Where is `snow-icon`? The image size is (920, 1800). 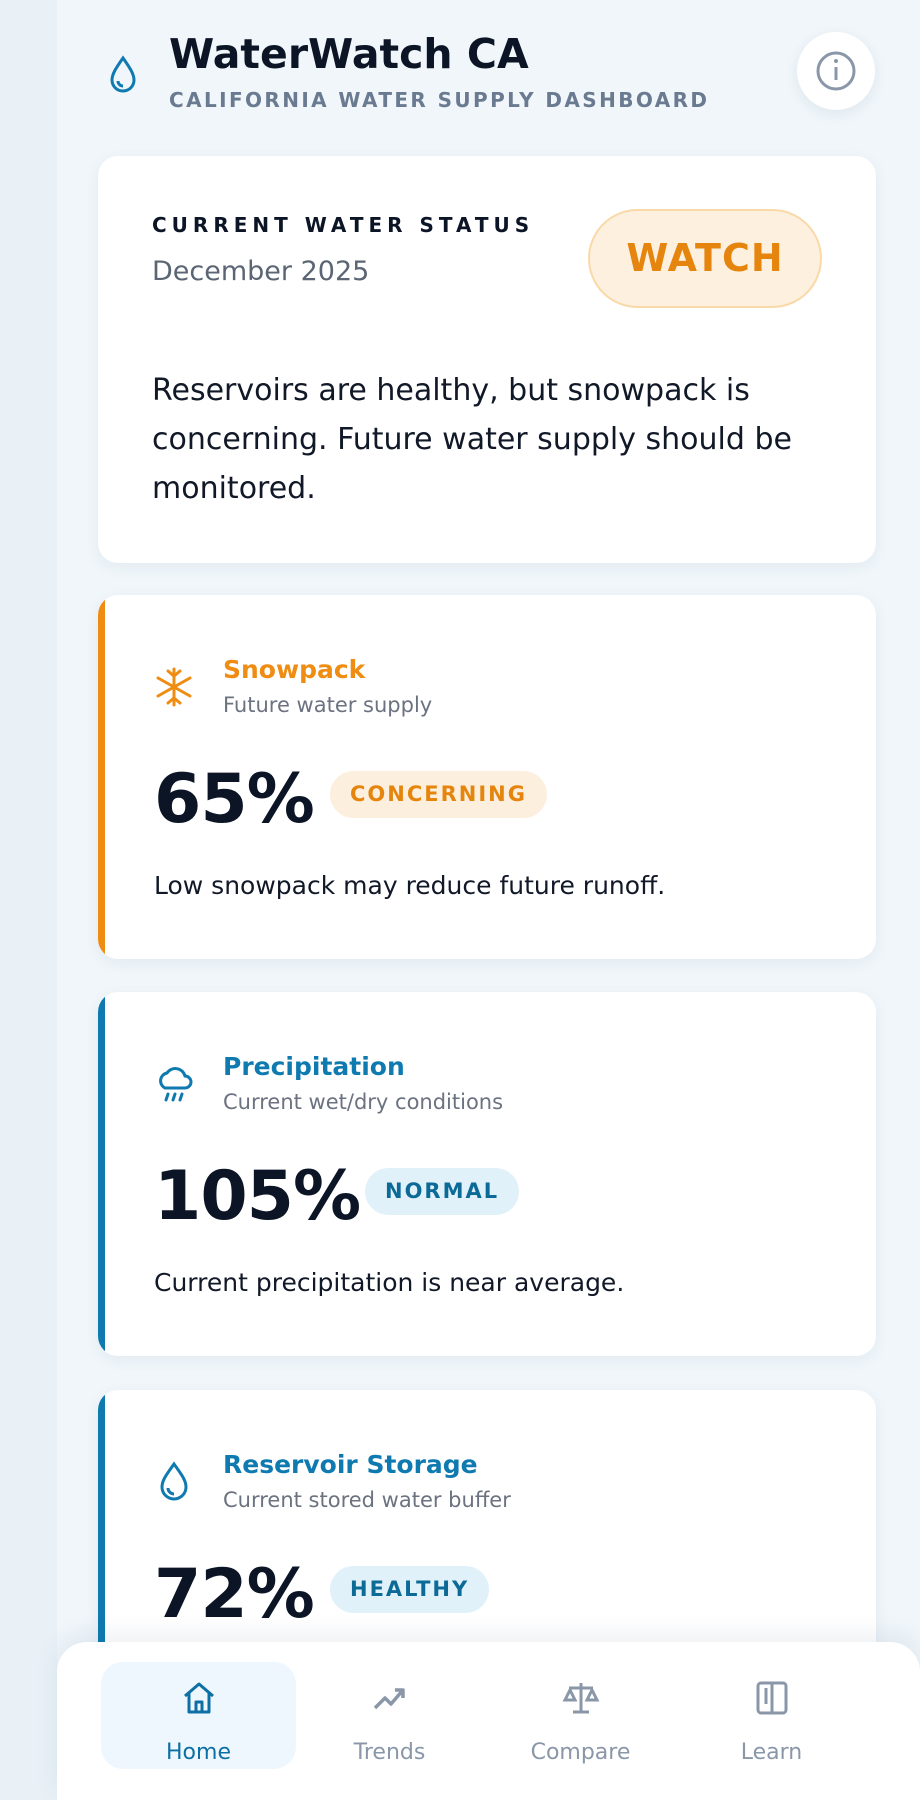 snow-icon is located at coordinates (174, 687).